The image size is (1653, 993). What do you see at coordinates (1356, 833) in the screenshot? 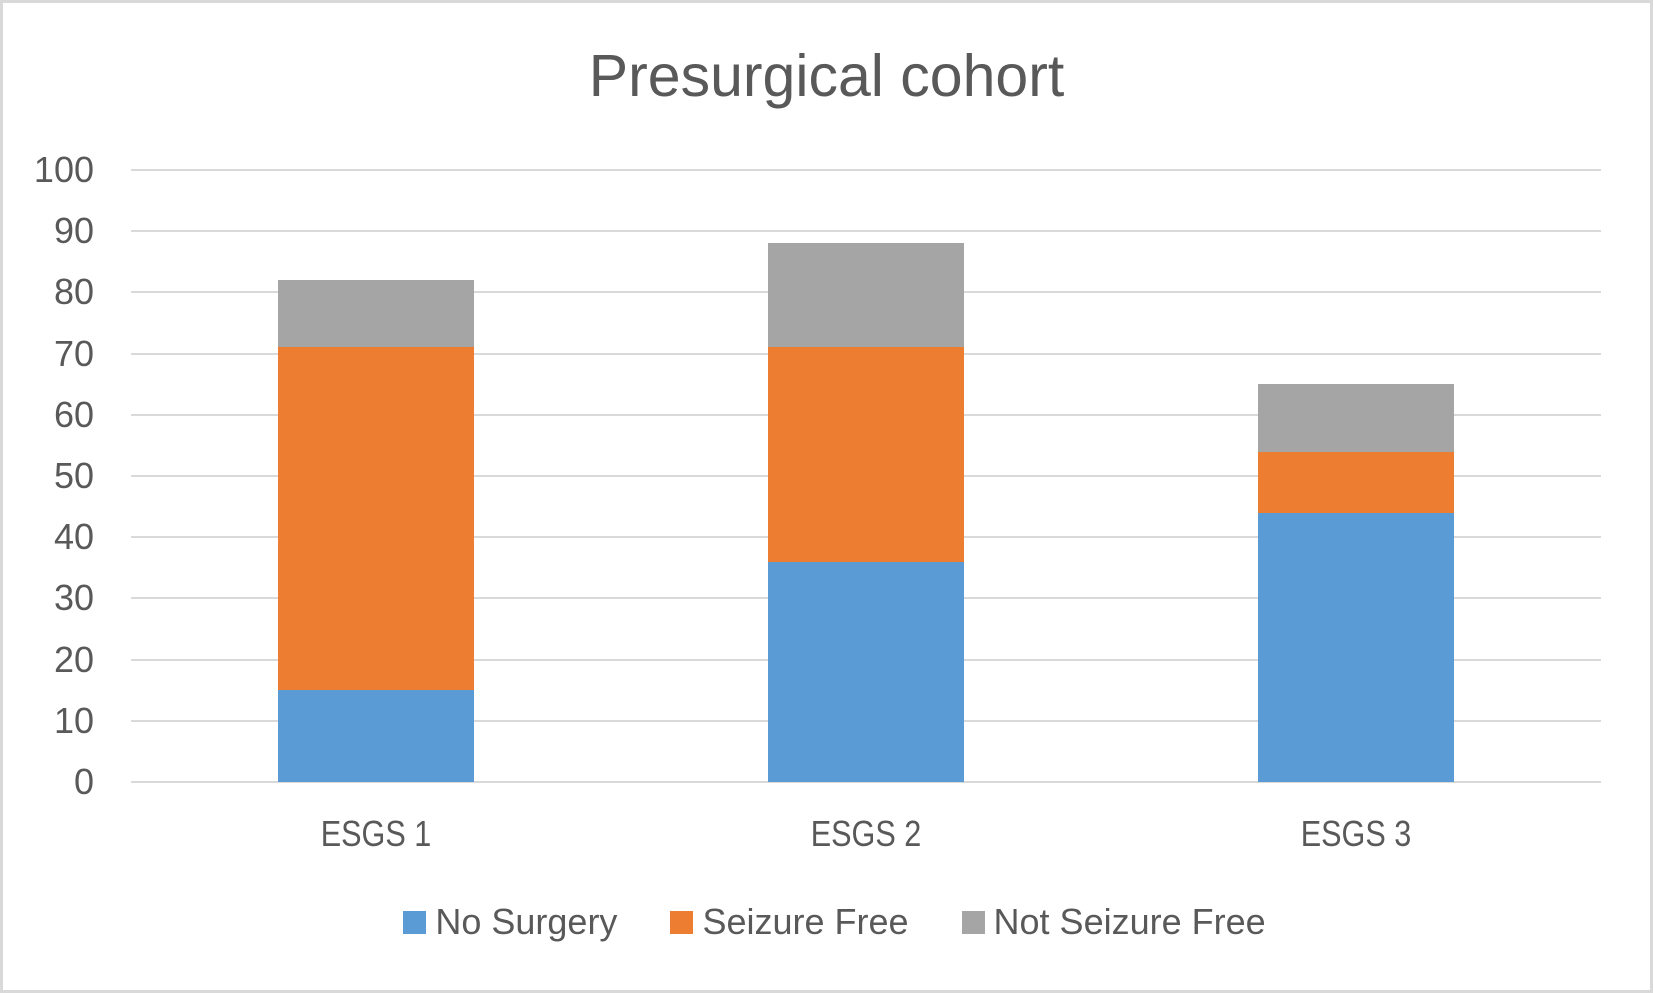
I see `x-axis-category-label: ESGS 3` at bounding box center [1356, 833].